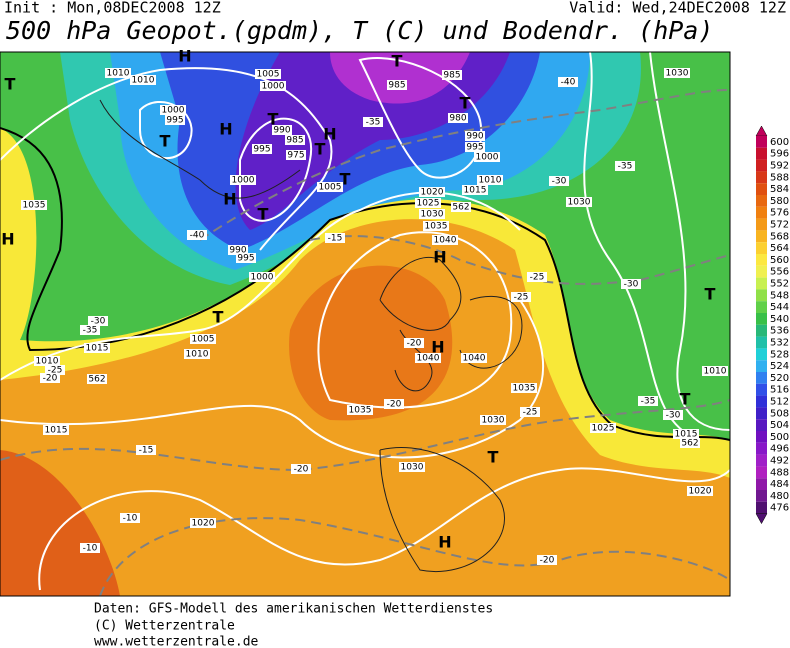 Image resolution: width=790 pixels, height=648 pixels. I want to click on valid-time: Valid: Wed,24DEC2008 12Z, so click(677, 8).